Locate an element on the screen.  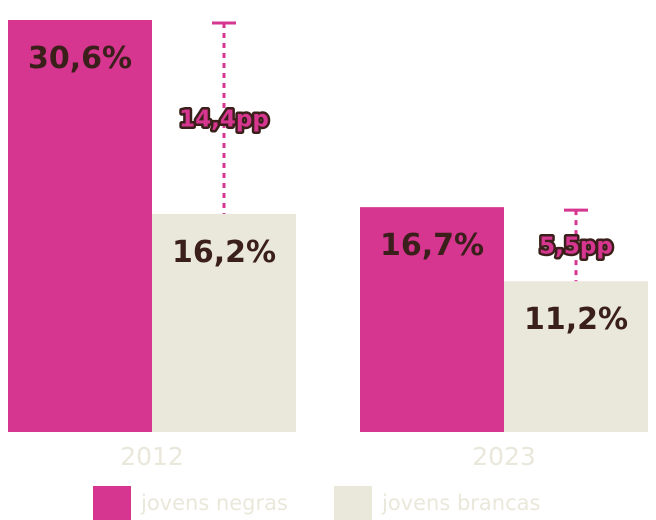
legend-item-brancas: jovens brancas is located at coordinates (437, 503).